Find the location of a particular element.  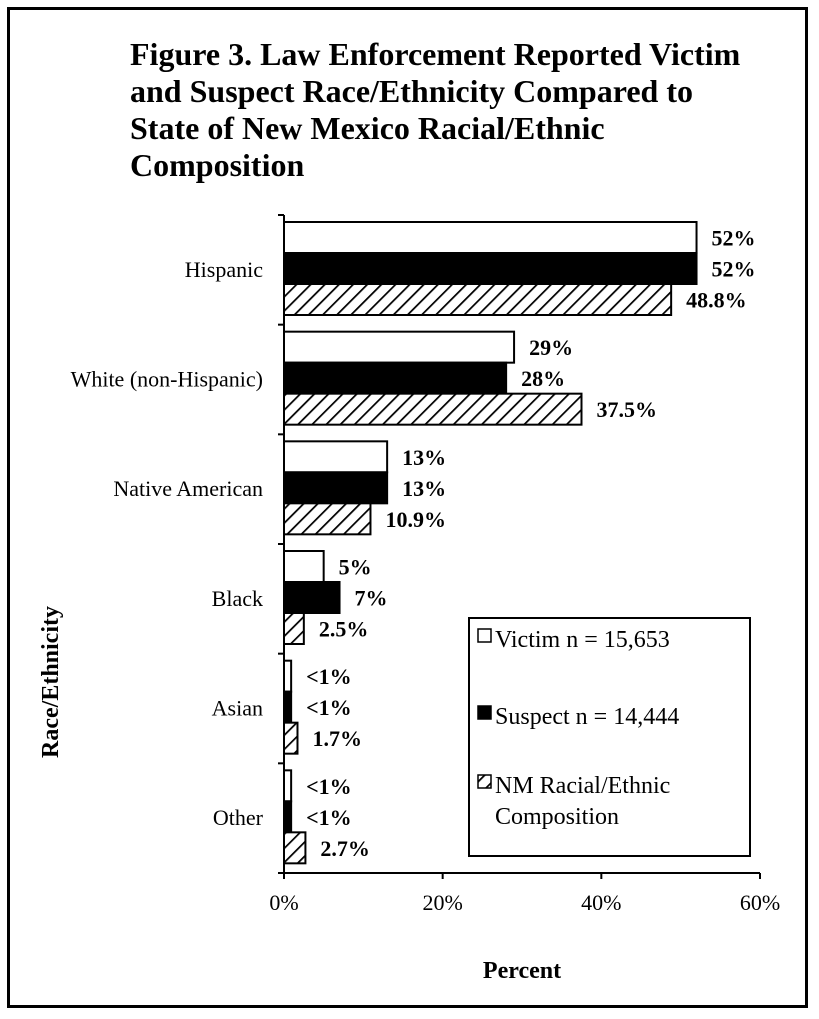

data-label-white-black: 5% is located at coordinates (355, 567).